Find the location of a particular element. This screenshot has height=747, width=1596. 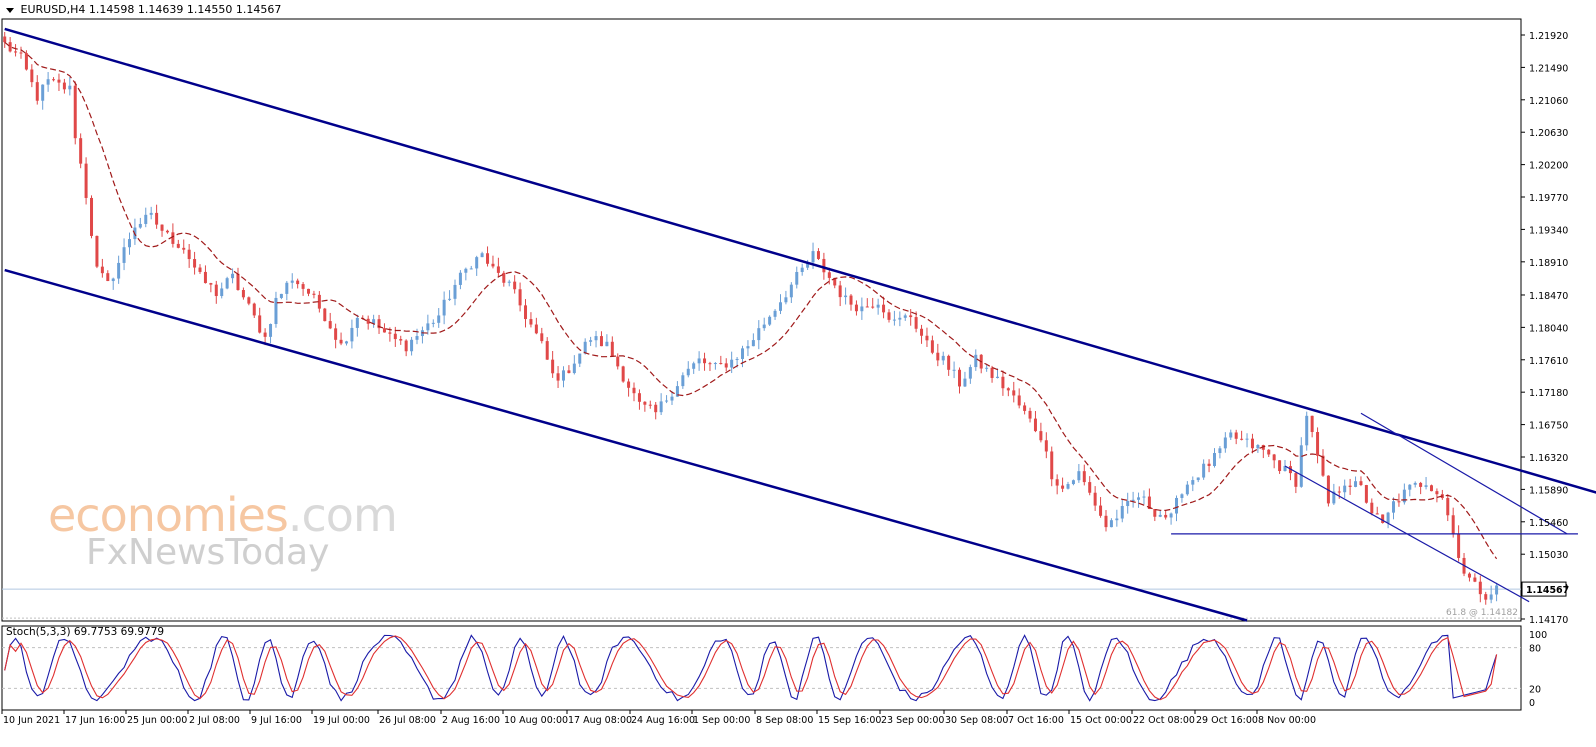

price-tick-label: 1.14170 is located at coordinates (1548, 620).